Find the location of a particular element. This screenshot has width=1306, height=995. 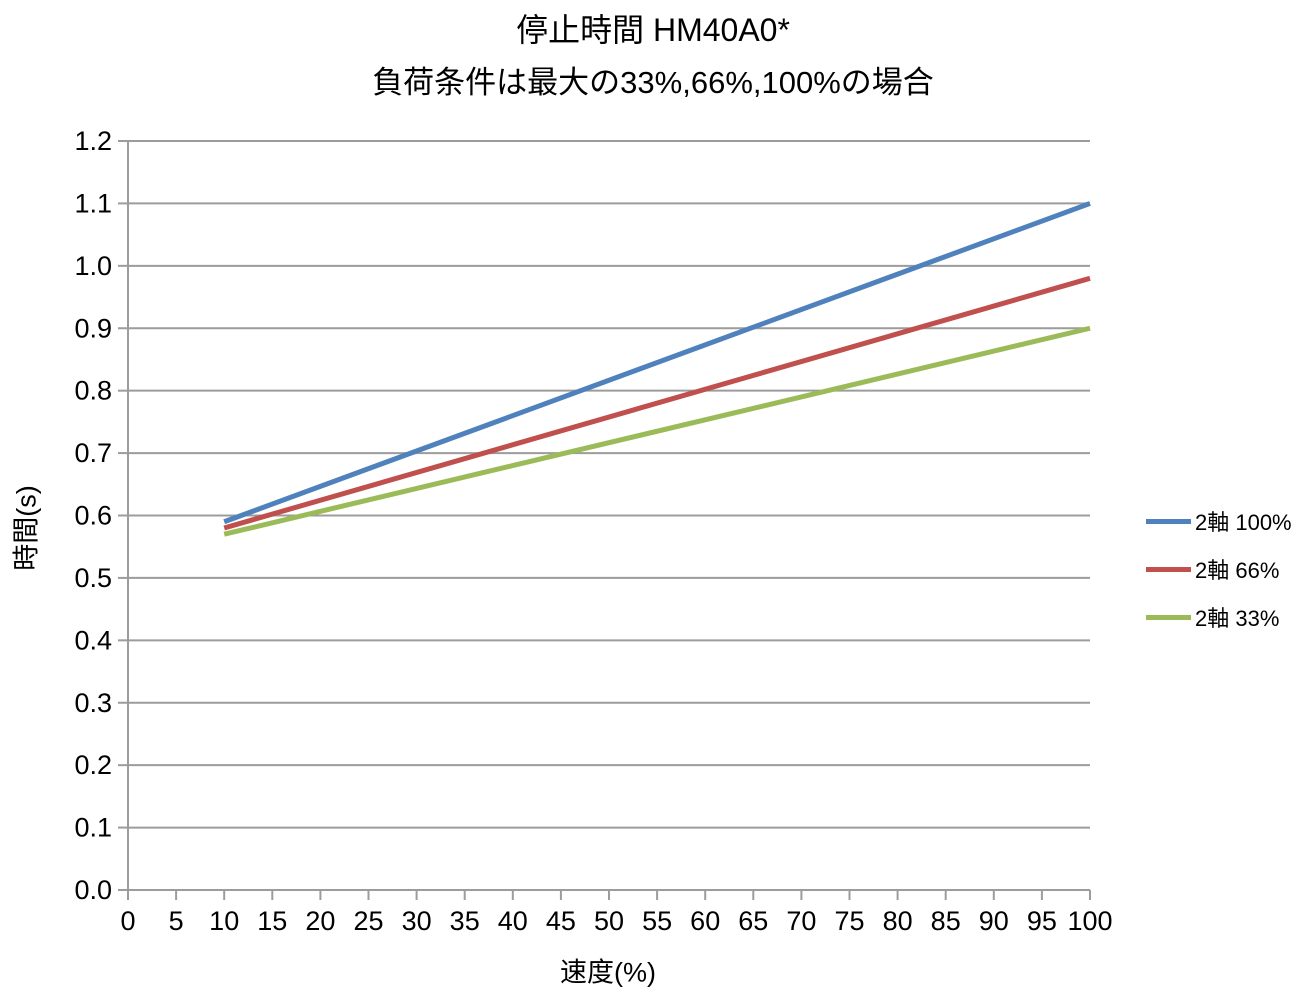

legend: 2軸 100% 2軸 66% 2軸 33% is located at coordinates (1219, 569).